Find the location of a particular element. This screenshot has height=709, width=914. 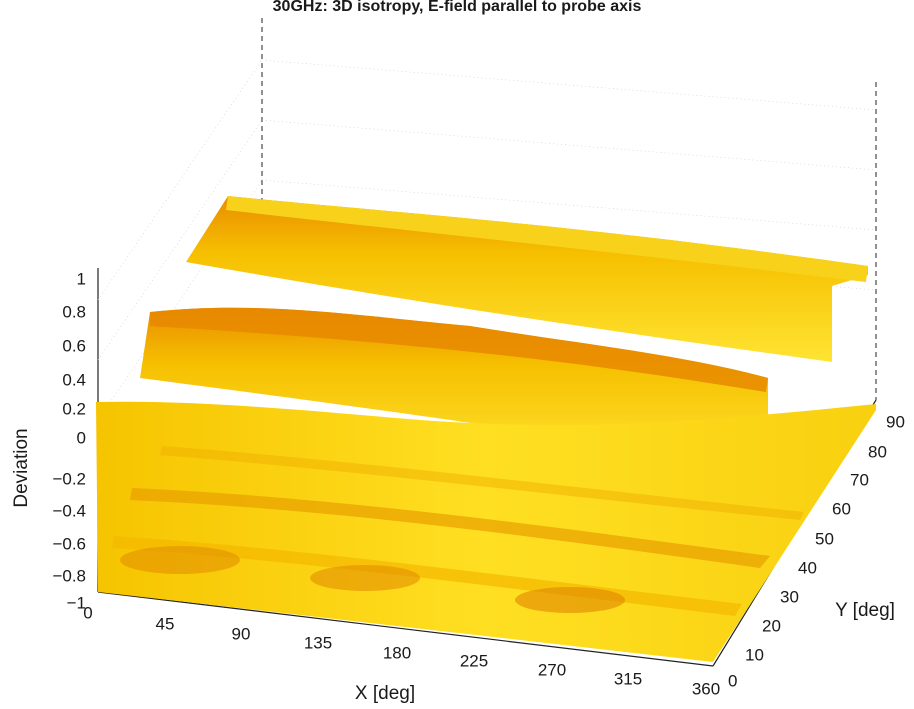

y-tick: 40 is located at coordinates (807, 567).